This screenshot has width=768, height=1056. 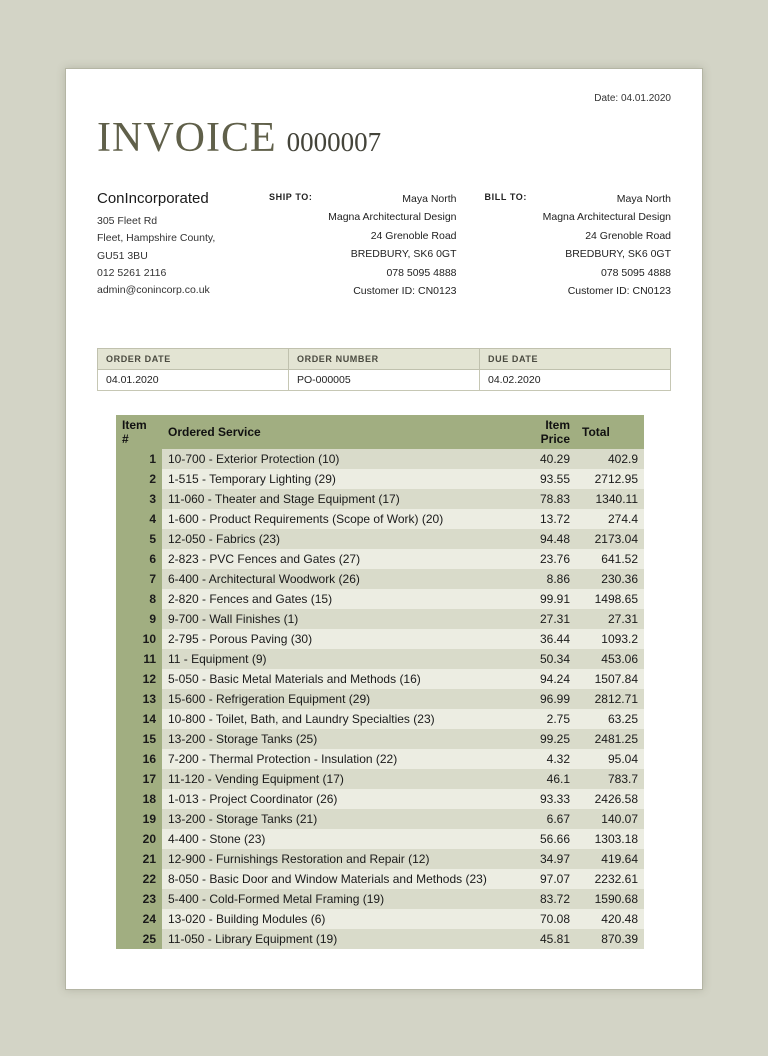 What do you see at coordinates (544, 819) in the screenshot?
I see `item-price-cell: 6.67` at bounding box center [544, 819].